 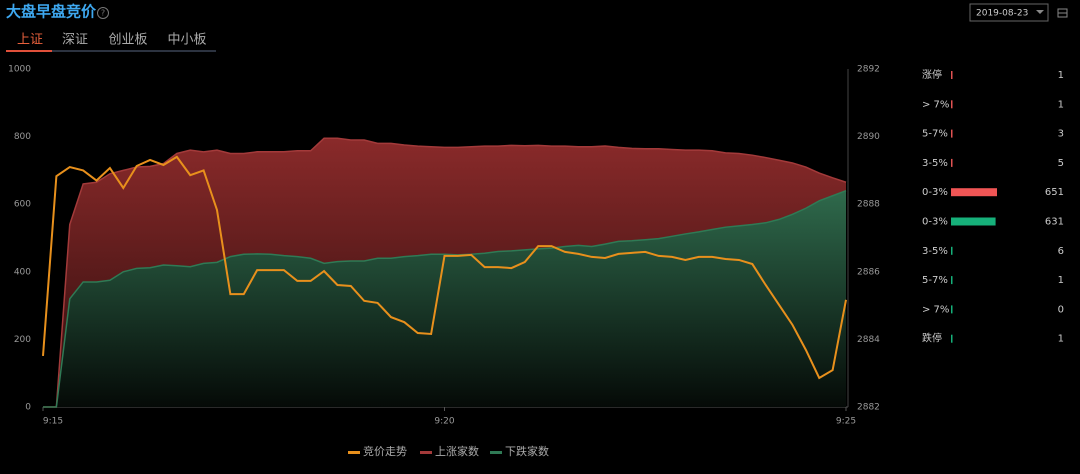 I want to click on x-tick-label: 9:25, so click(x=846, y=422).